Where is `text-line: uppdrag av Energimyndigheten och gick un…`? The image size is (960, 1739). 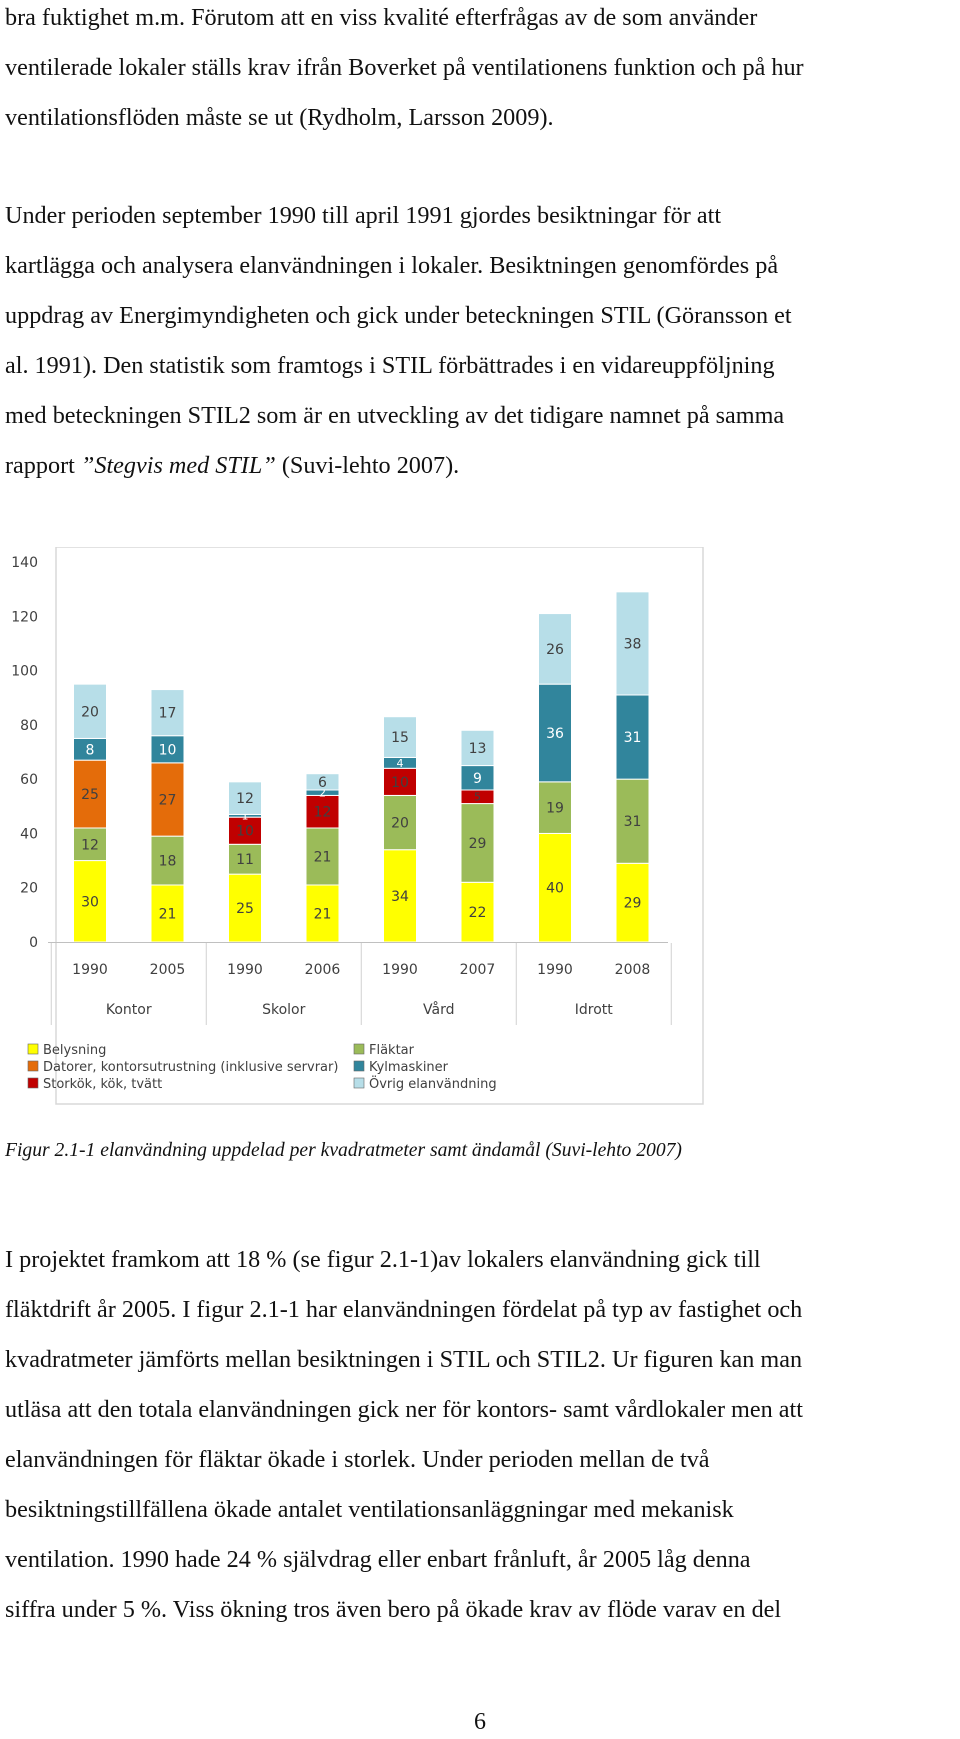 text-line: uppdrag av Energimyndigheten och gick un… is located at coordinates (398, 315).